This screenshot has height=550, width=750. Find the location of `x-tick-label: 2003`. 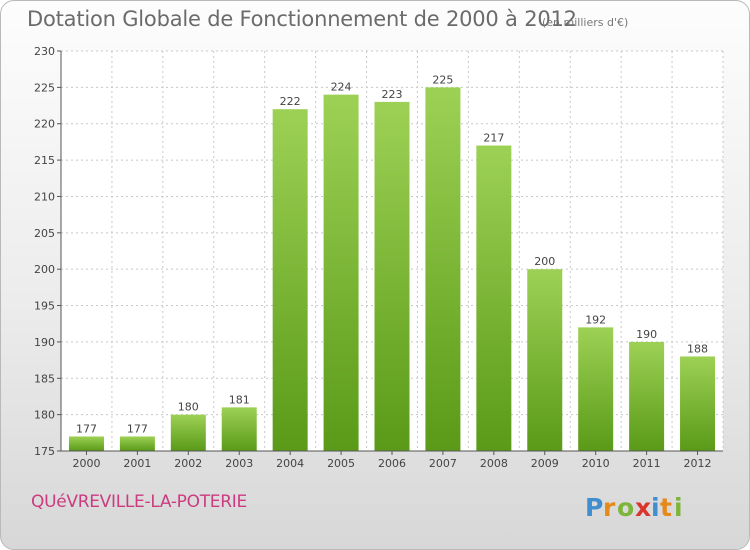

x-tick-label: 2003 is located at coordinates (239, 463).